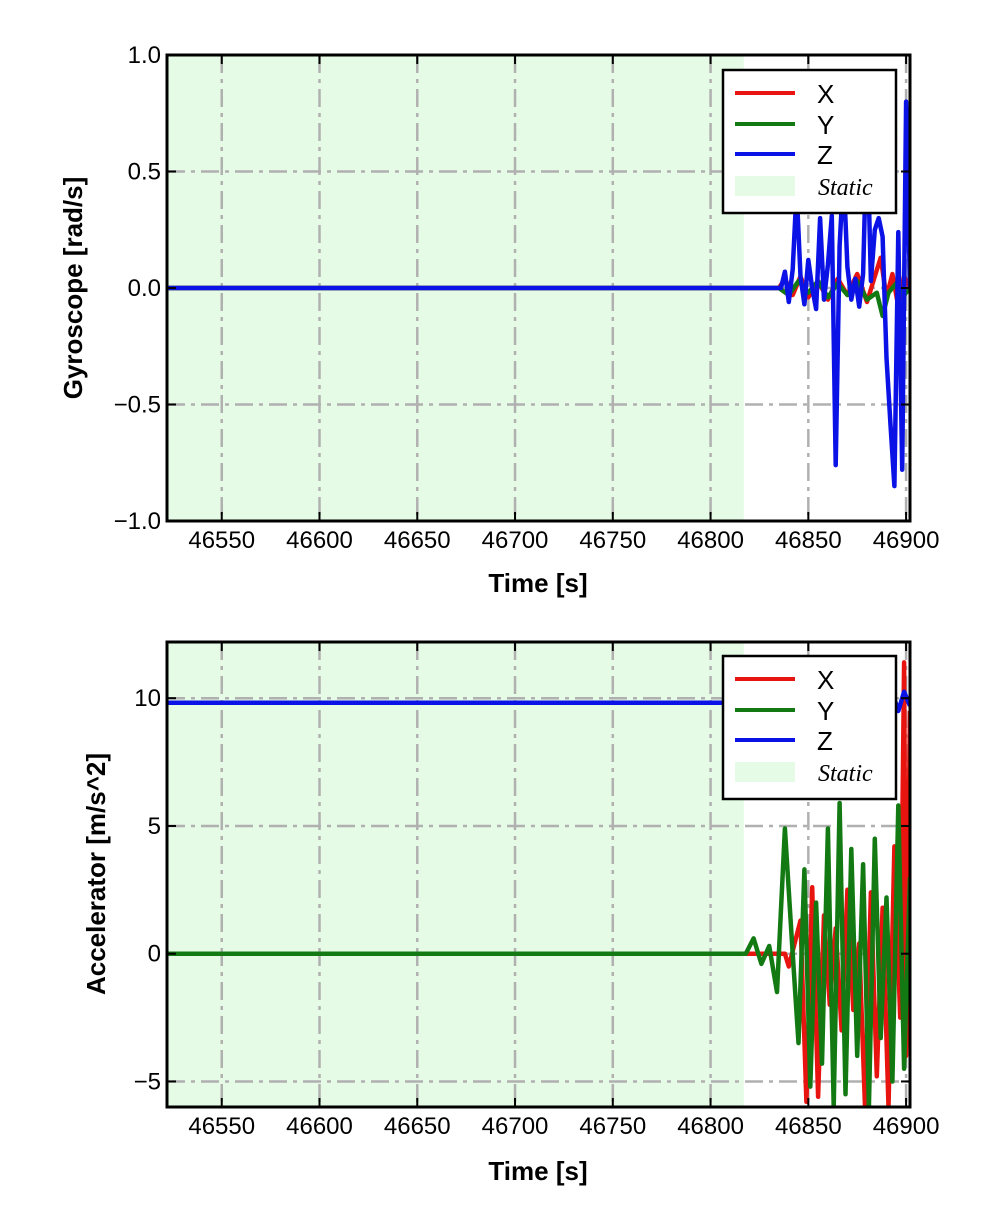 The image size is (992, 1228). I want to click on y-tick-label: −1.0, so click(137, 521).